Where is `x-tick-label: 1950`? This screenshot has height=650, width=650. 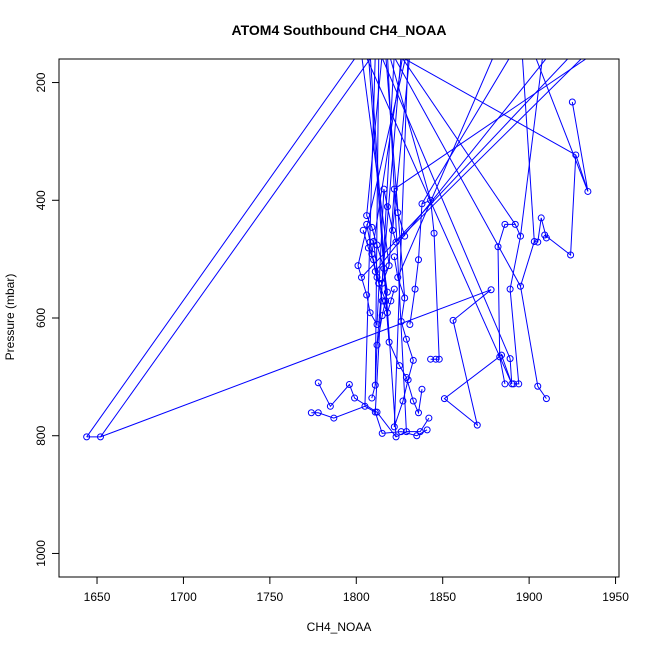
x-tick-label: 1950 is located at coordinates (615, 597).